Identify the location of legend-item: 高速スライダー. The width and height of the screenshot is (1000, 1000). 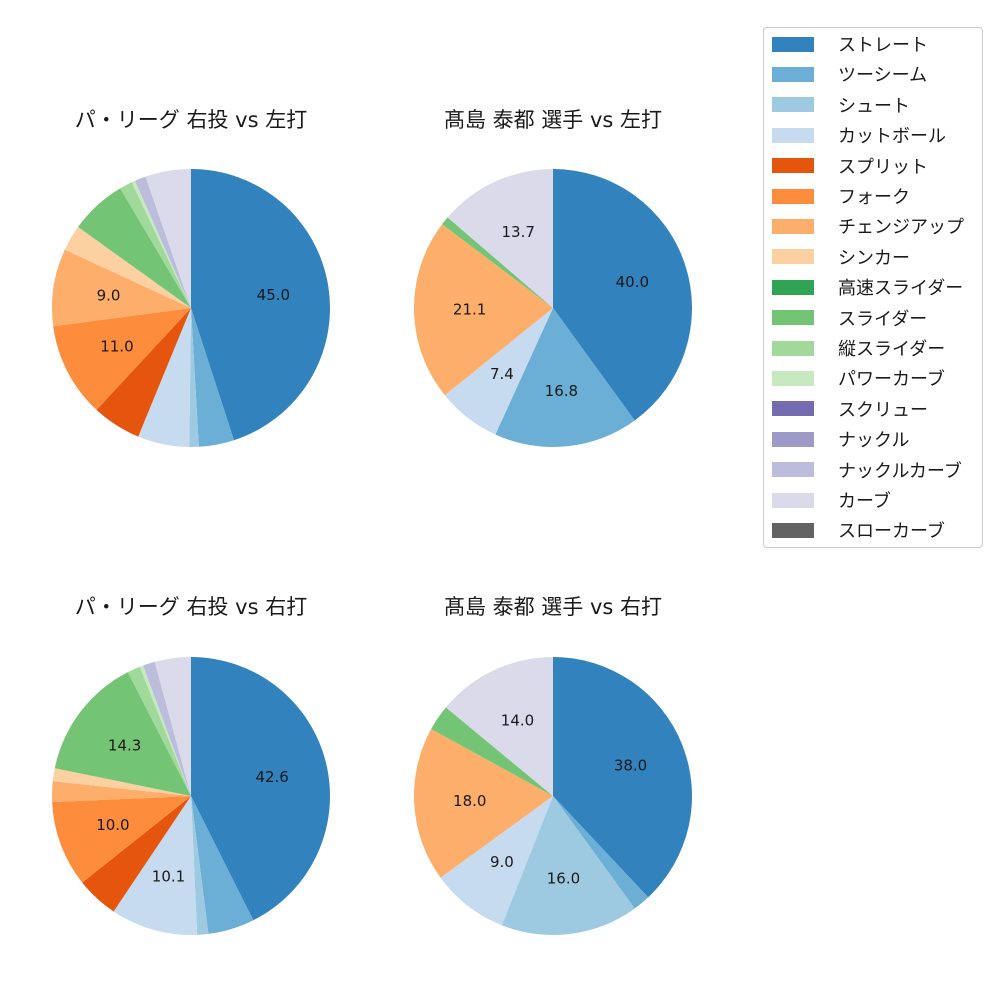
(867, 287).